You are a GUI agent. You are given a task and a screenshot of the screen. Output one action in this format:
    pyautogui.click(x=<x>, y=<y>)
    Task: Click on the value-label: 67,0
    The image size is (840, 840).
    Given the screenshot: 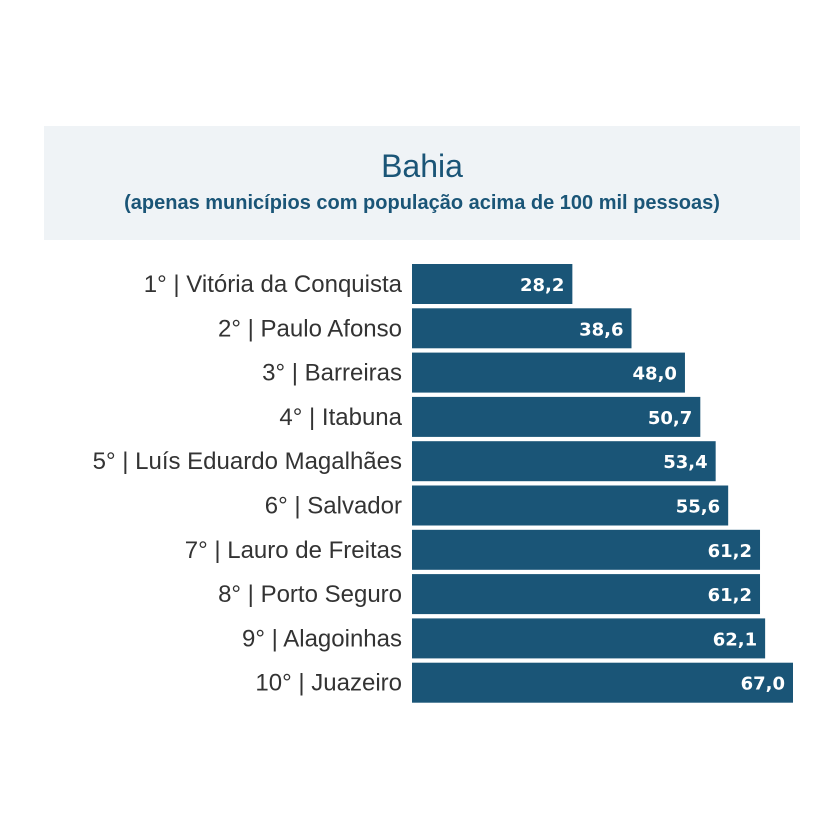 What is the action you would take?
    pyautogui.click(x=763, y=684)
    